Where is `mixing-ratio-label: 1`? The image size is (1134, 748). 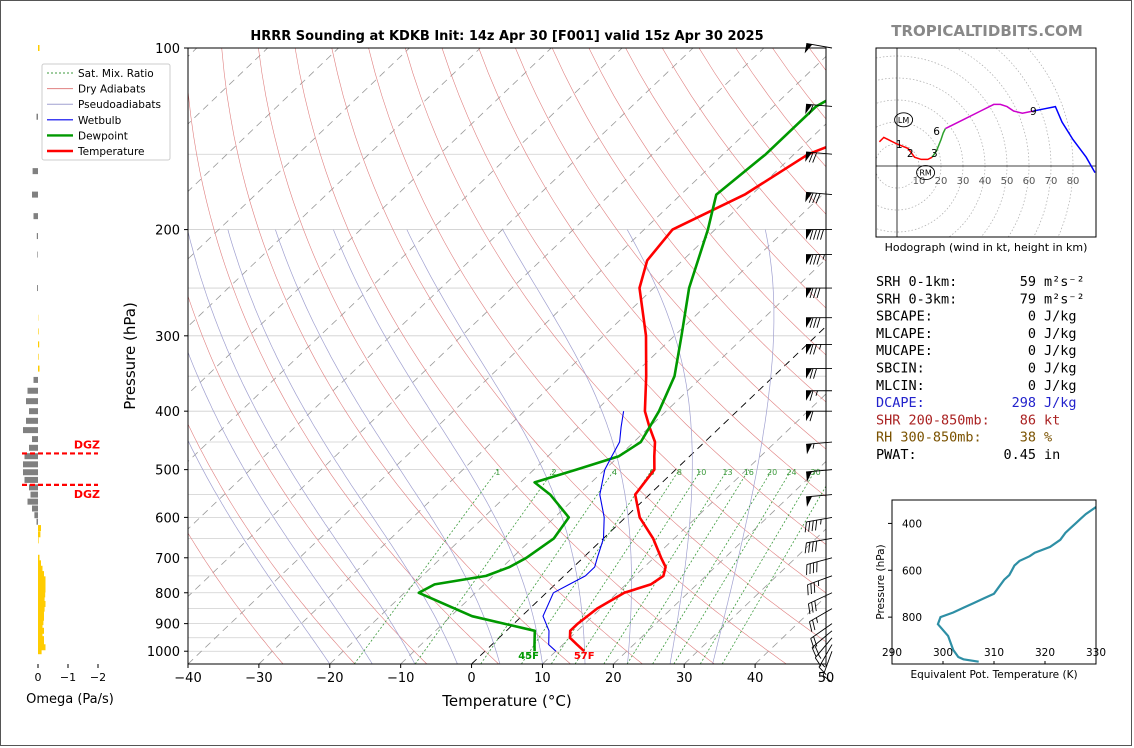
mixing-ratio-label: 1 is located at coordinates (497, 472).